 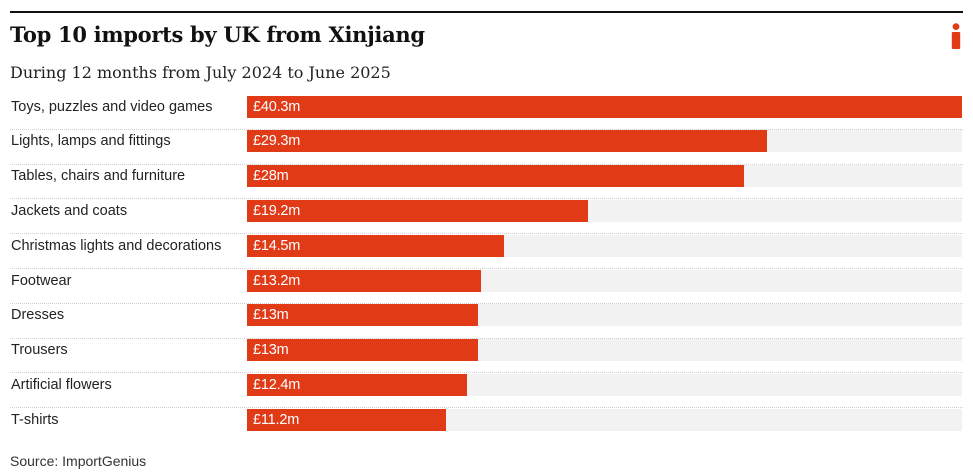 I want to click on category-label: Jackets and coats, so click(x=69, y=210).